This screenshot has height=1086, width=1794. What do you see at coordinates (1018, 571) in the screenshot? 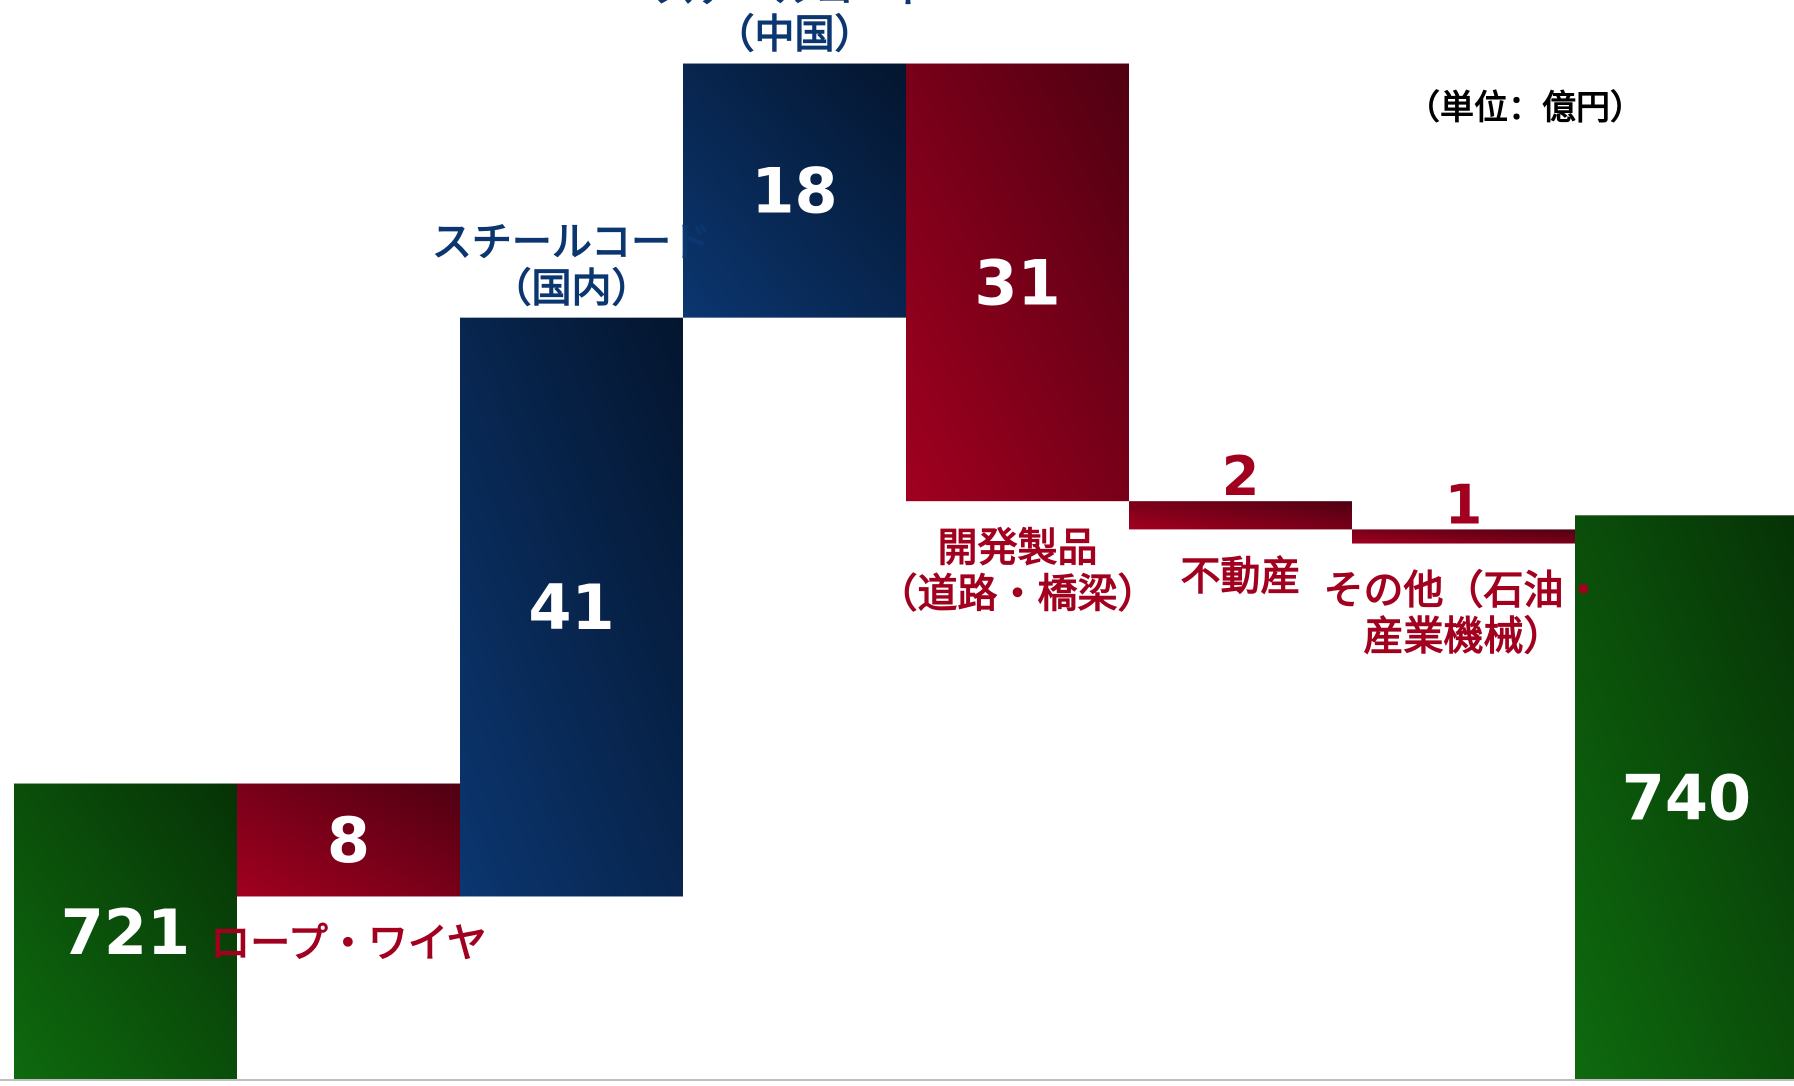
I see `category-label-4: 開発製品（道路・橋梁）` at bounding box center [1018, 571].